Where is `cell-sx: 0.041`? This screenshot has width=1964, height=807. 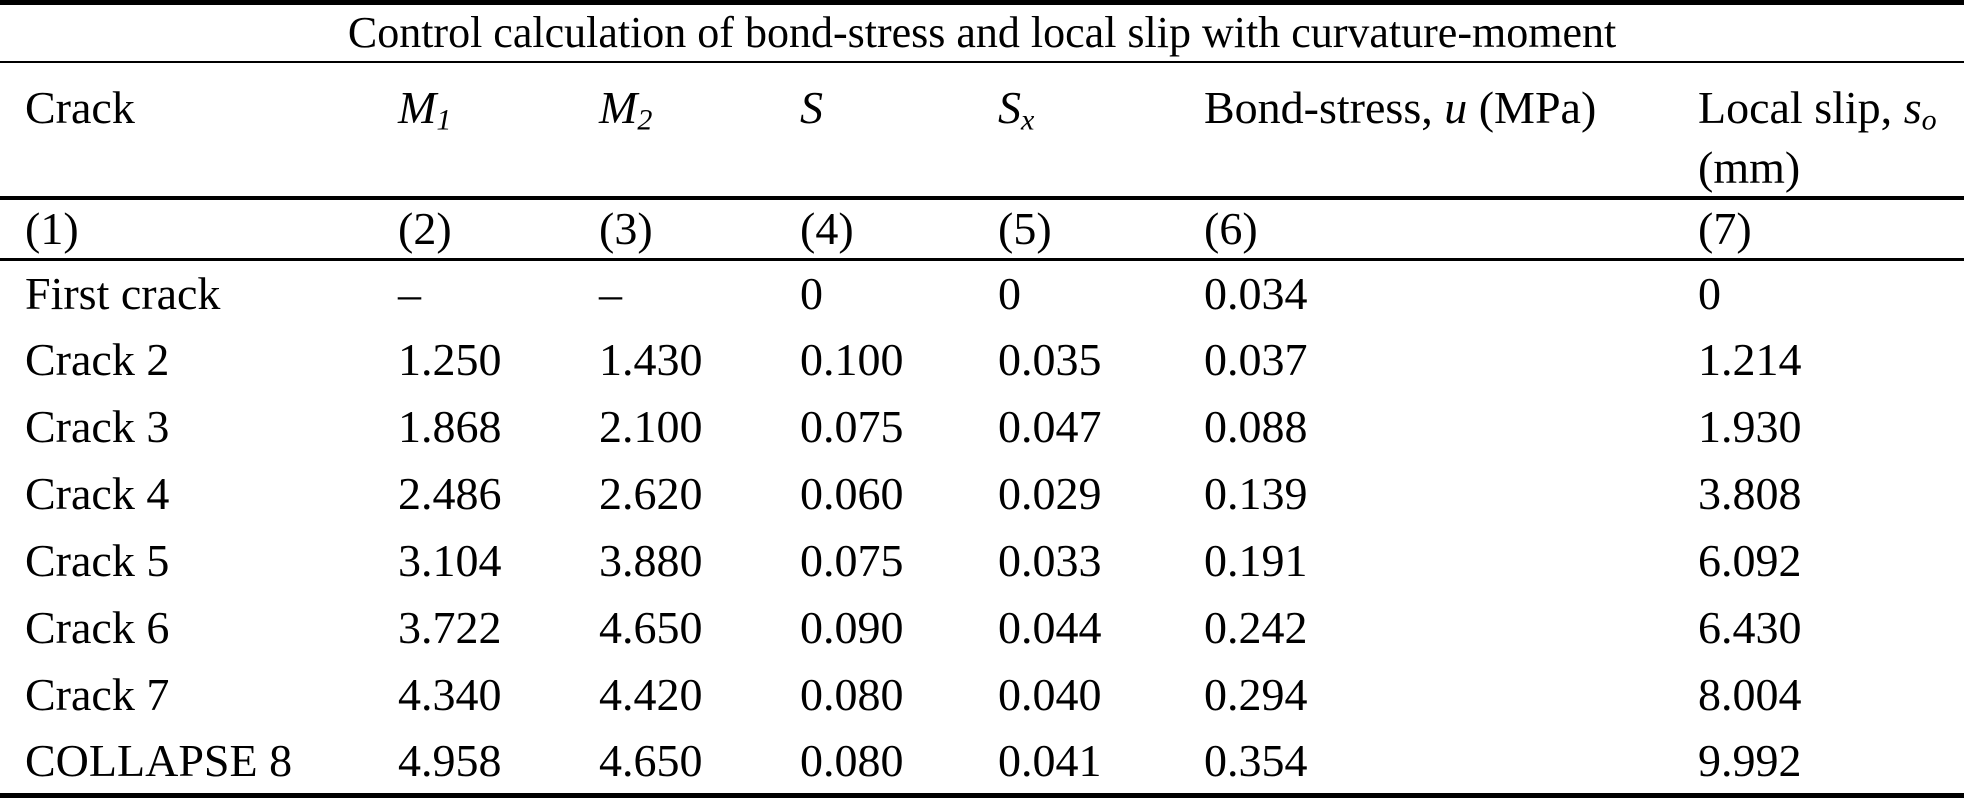 cell-sx: 0.041 is located at coordinates (1050, 760).